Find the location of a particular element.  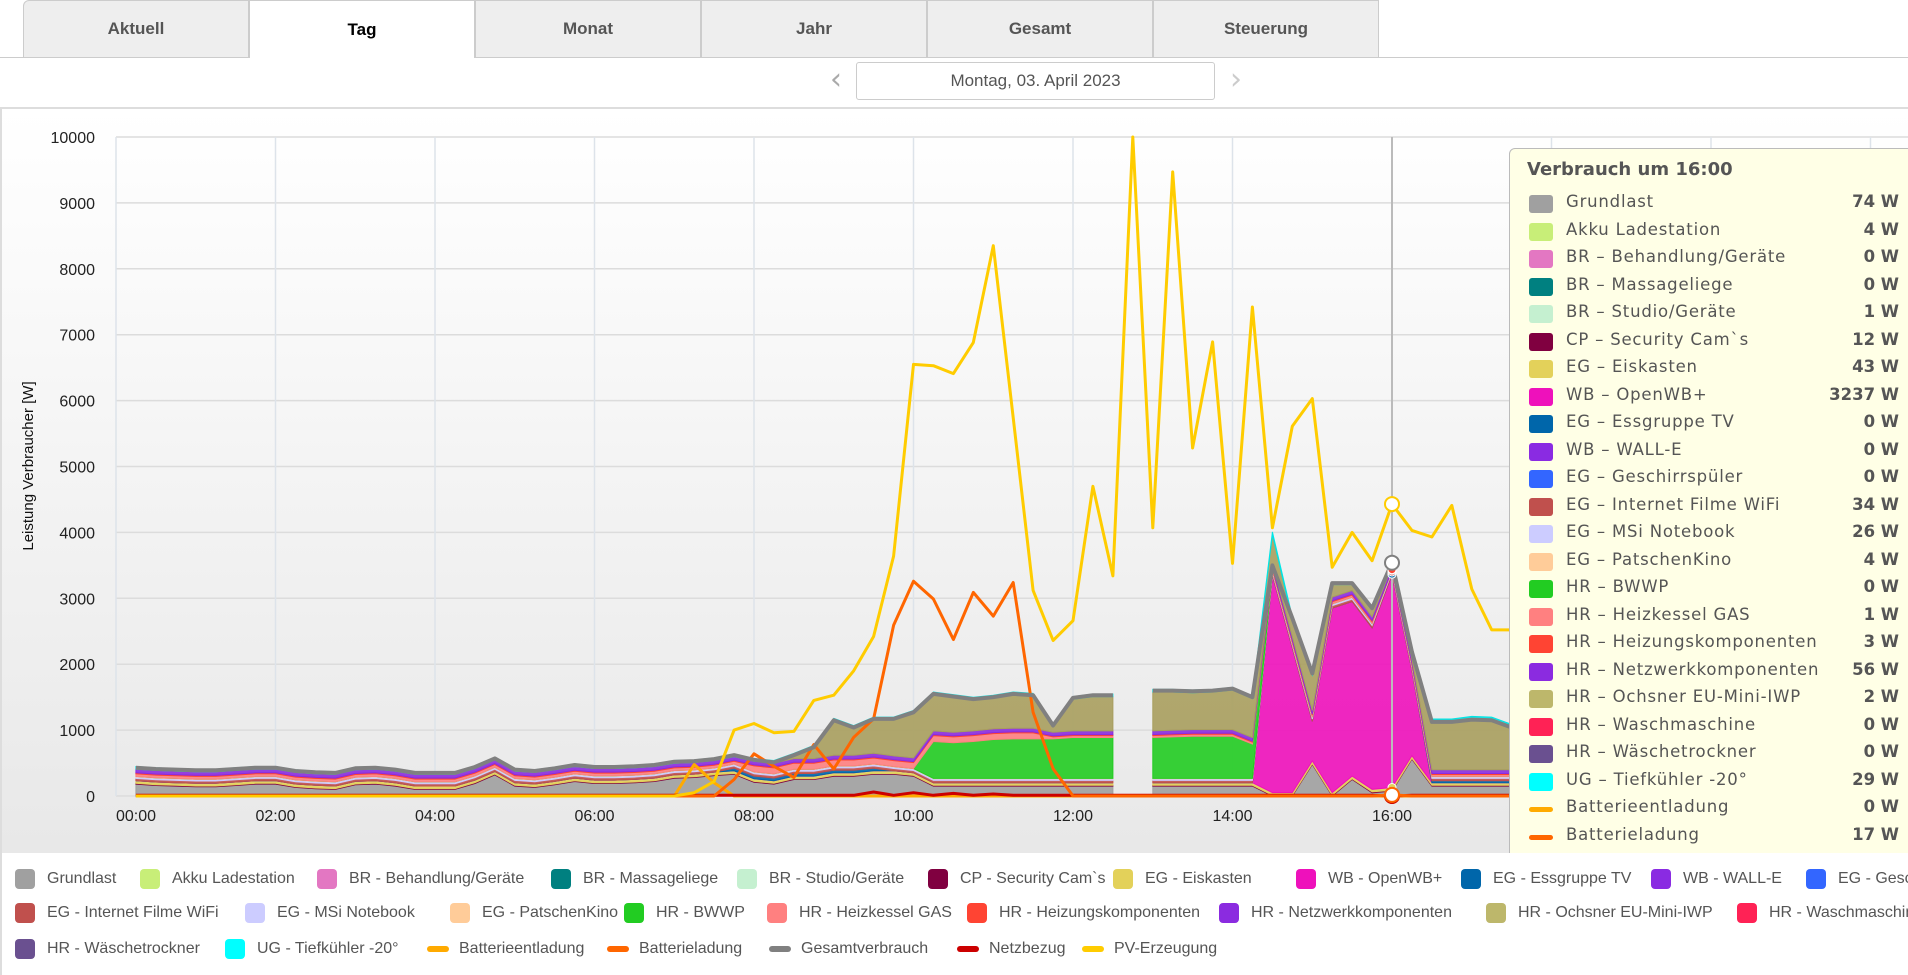

legend-label: HR - Heizkessel GAS is located at coordinates (875, 912).